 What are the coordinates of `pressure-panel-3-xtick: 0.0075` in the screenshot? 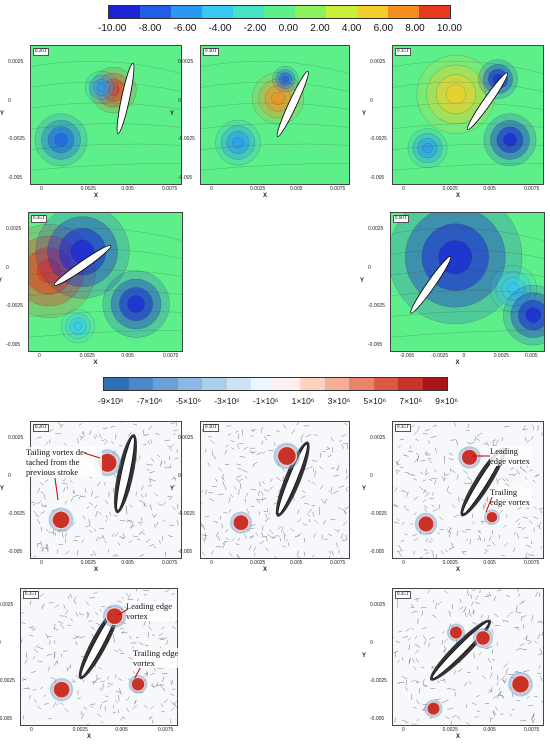 It's located at (532, 189).